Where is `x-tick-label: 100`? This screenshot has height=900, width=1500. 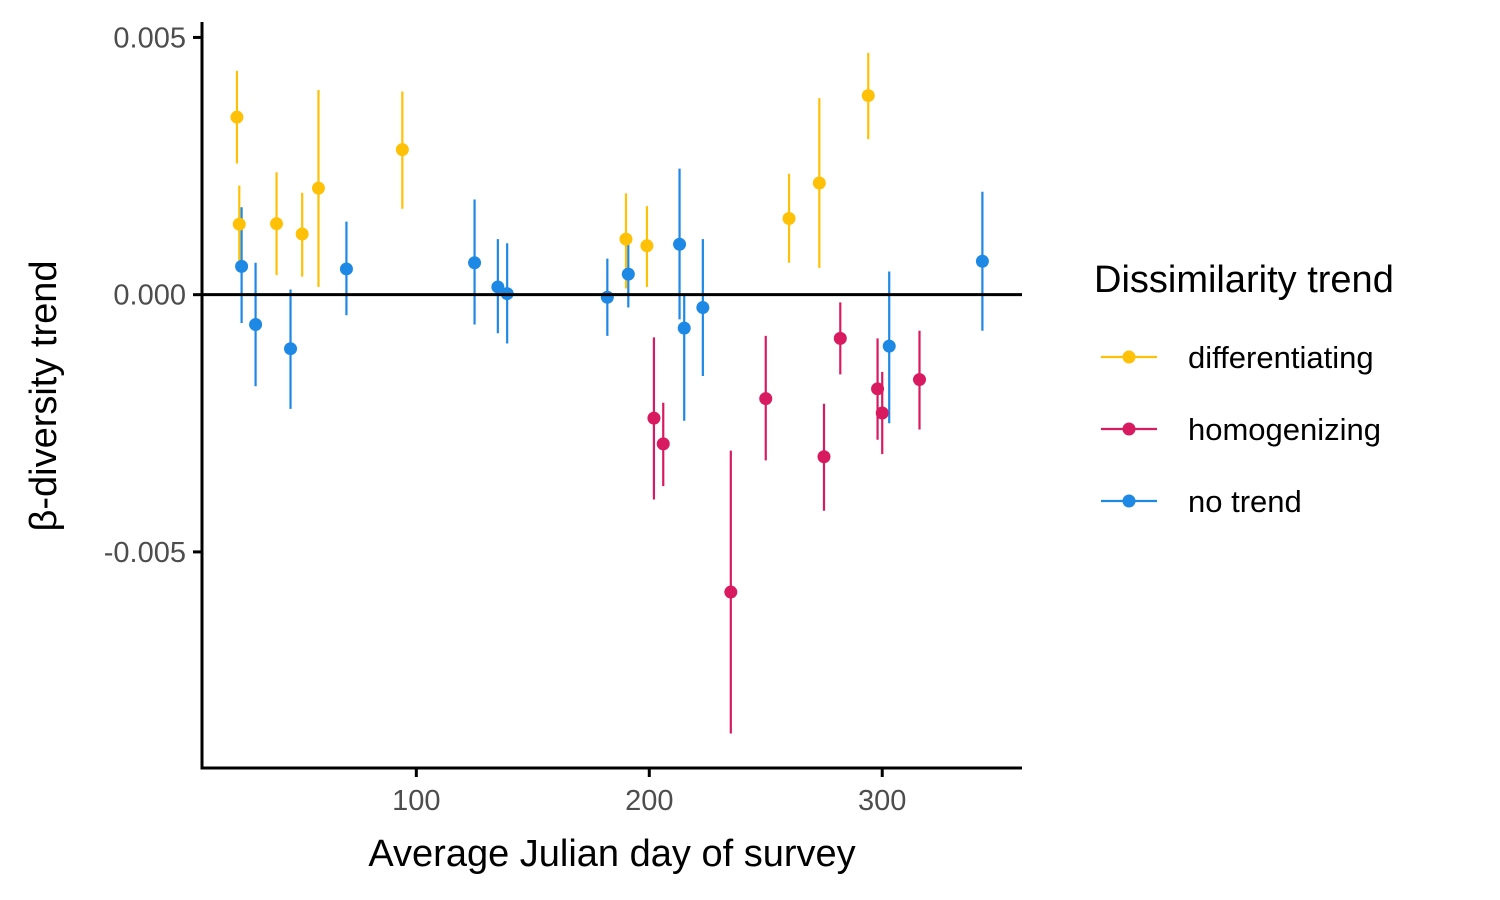 x-tick-label: 100 is located at coordinates (416, 801).